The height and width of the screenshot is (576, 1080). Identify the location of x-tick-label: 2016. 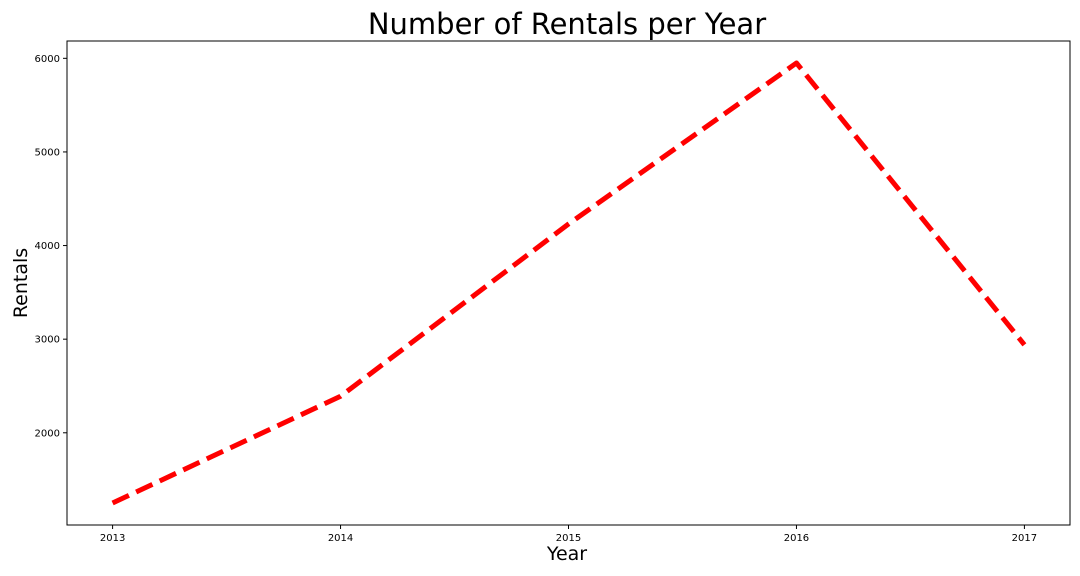
(796, 538).